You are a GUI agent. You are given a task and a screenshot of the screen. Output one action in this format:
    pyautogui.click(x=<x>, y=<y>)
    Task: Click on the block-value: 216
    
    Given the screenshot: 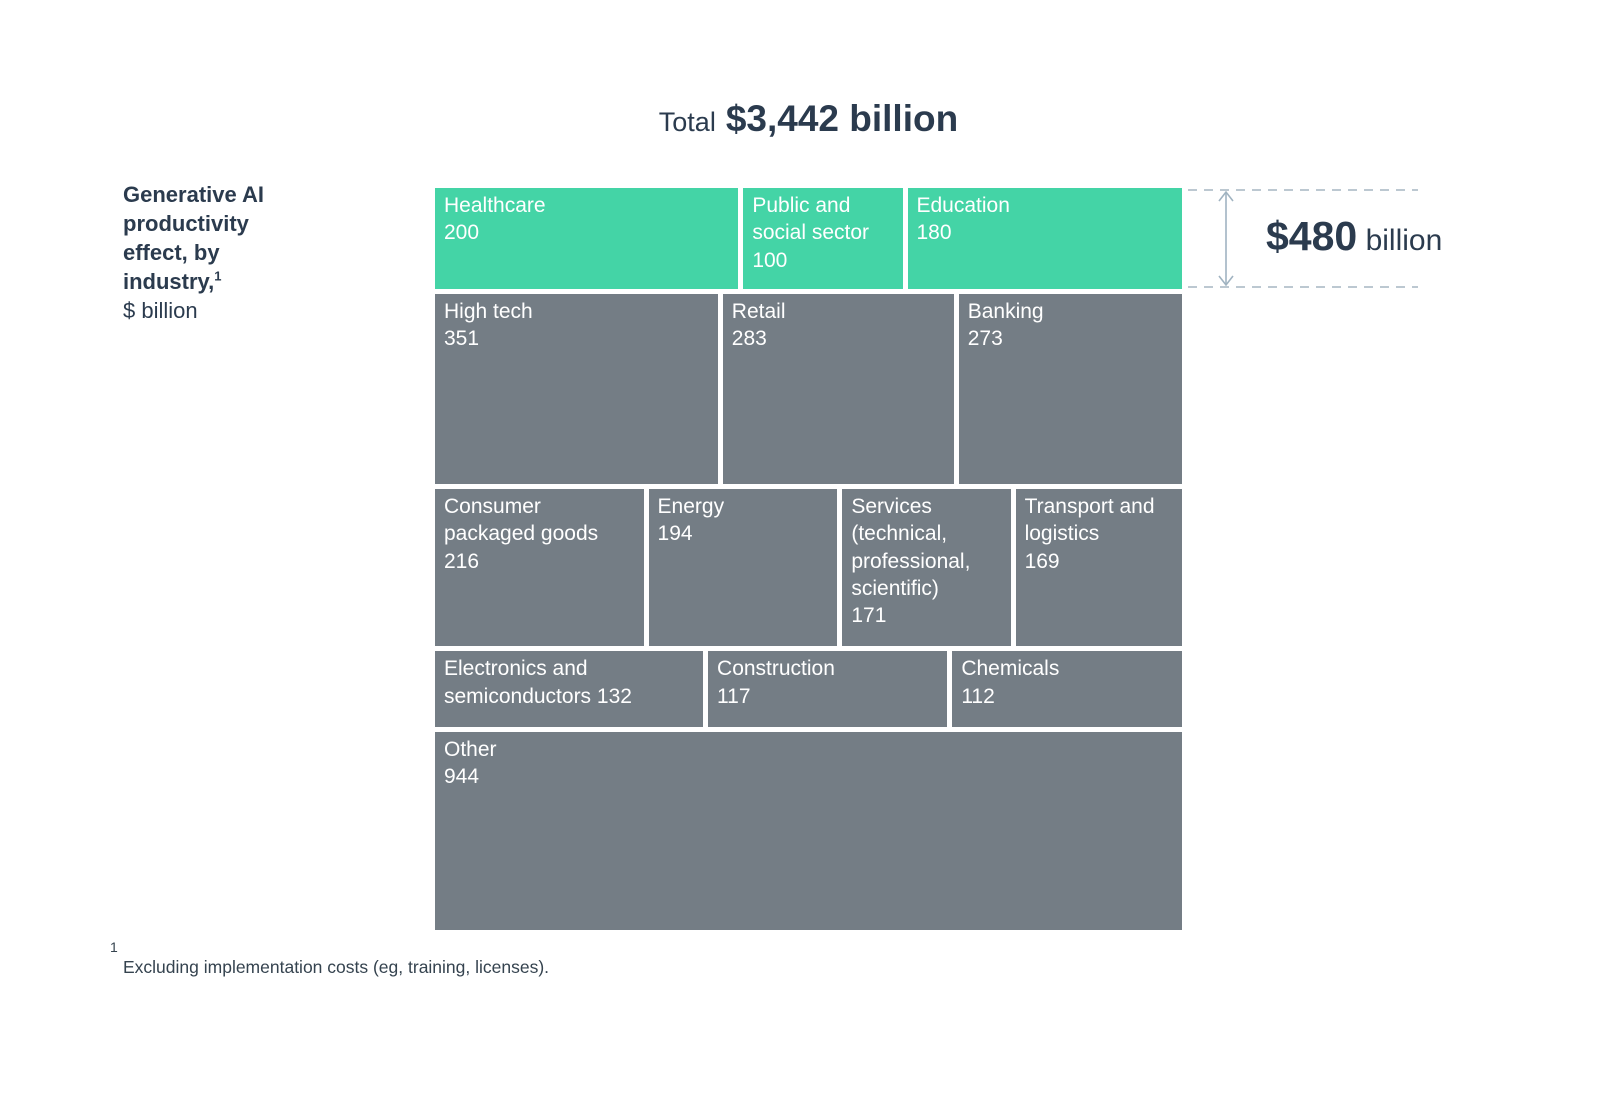 What is the action you would take?
    pyautogui.click(x=462, y=561)
    